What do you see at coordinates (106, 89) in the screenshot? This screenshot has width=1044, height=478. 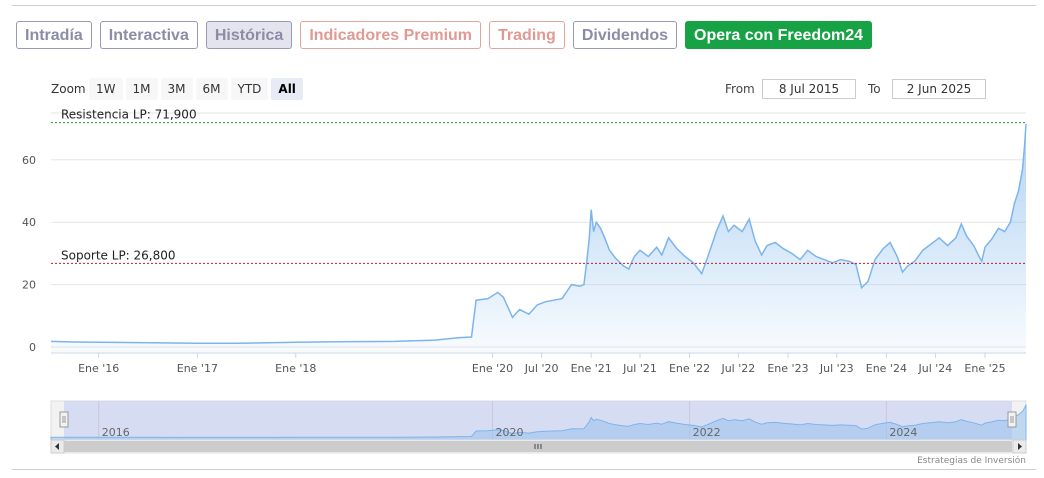 I see `zoom-button-1w: 1W` at bounding box center [106, 89].